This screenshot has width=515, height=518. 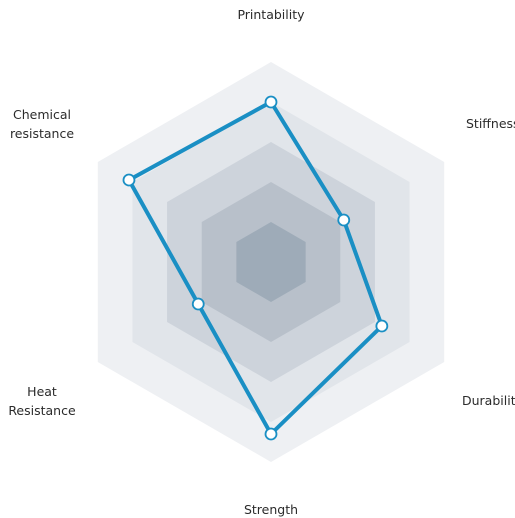 What do you see at coordinates (271, 14) in the screenshot?
I see `axis-label-printability: Printability` at bounding box center [271, 14].